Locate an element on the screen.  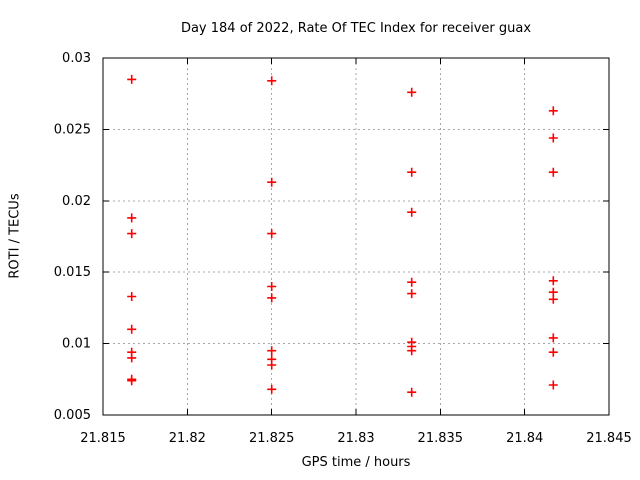
x-tick-label: 21.82 is located at coordinates (187, 438).